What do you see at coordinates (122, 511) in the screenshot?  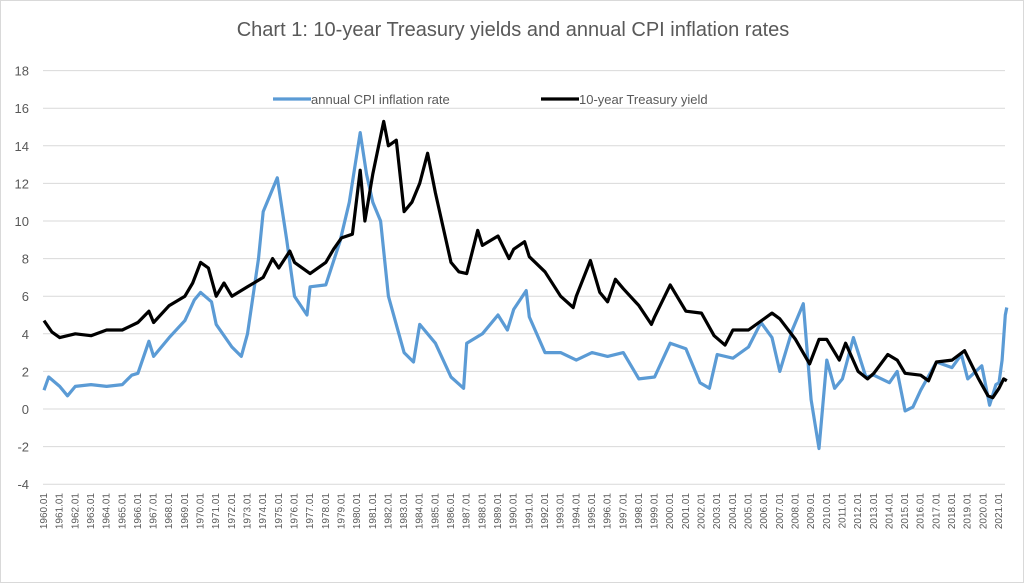 I see `x-tick-label: 1965.01` at bounding box center [122, 511].